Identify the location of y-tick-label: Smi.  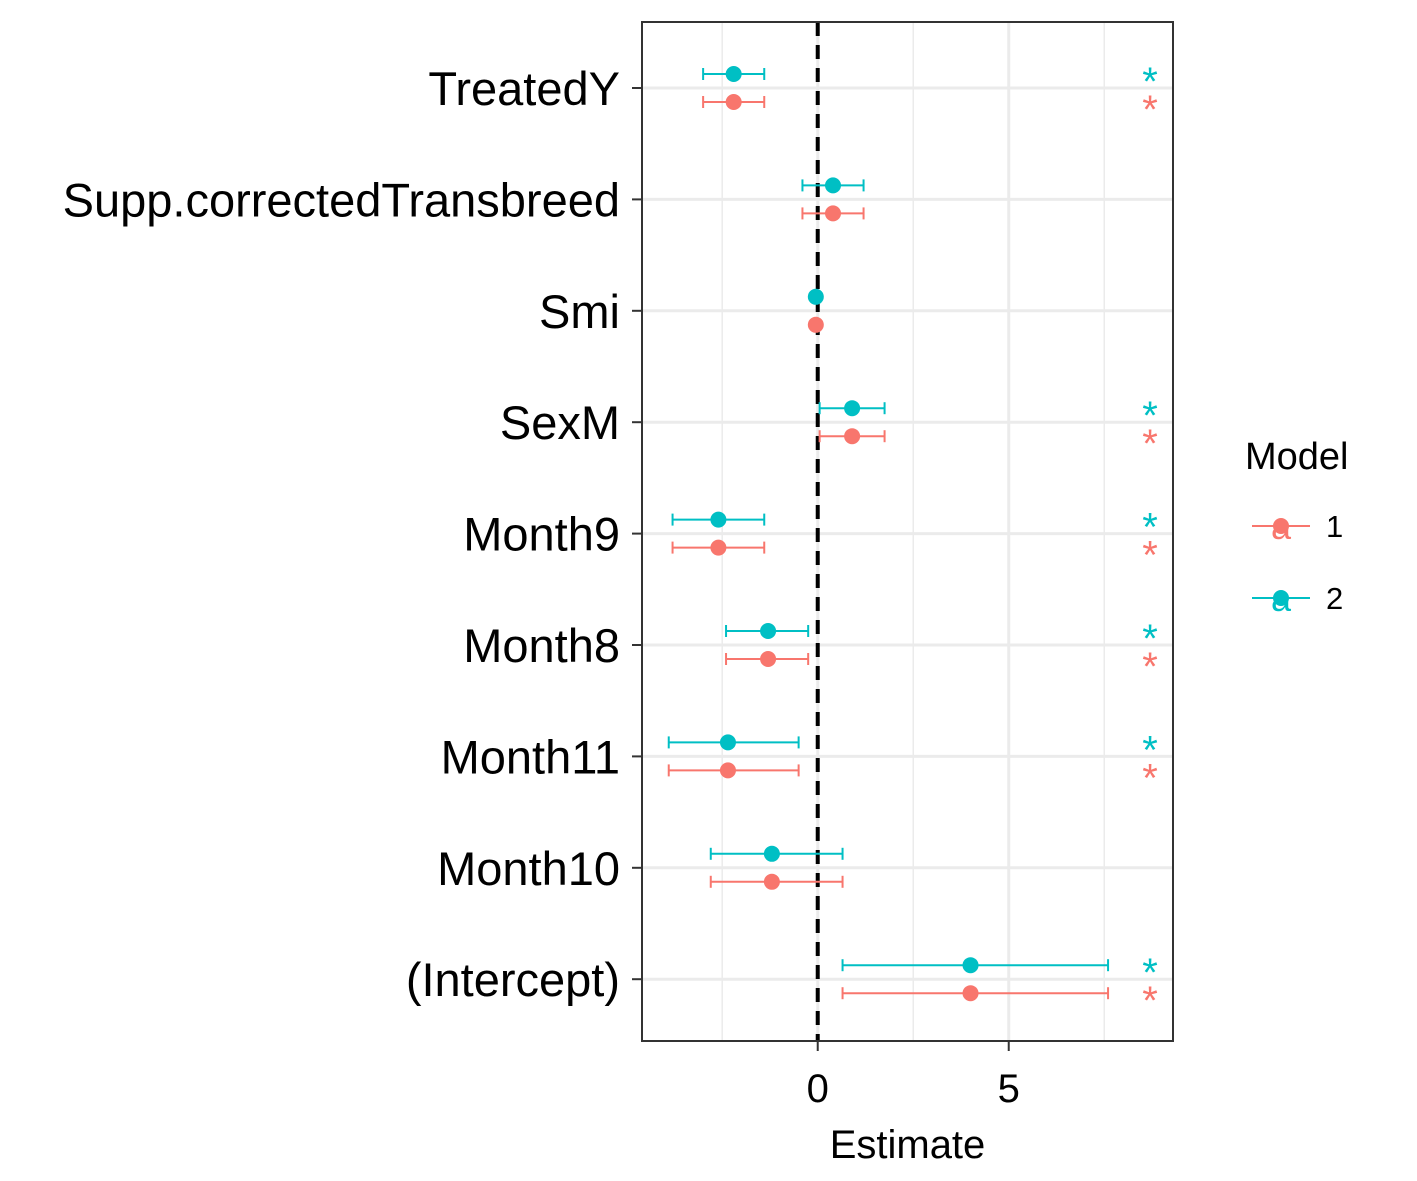
(579, 311).